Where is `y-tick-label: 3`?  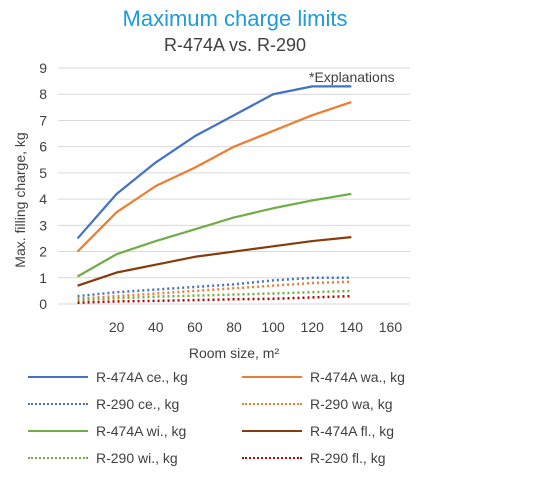 y-tick-label: 3 is located at coordinates (43, 225).